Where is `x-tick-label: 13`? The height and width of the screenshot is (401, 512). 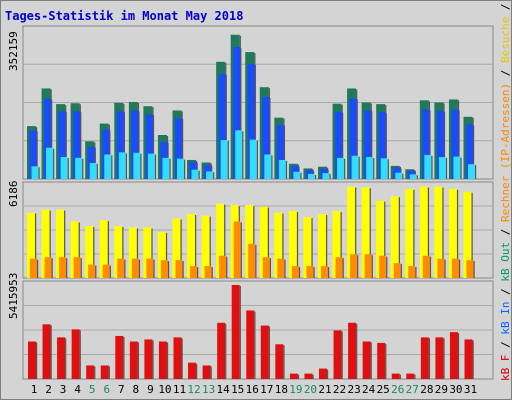
x-tick-label: 13 is located at coordinates (208, 389).